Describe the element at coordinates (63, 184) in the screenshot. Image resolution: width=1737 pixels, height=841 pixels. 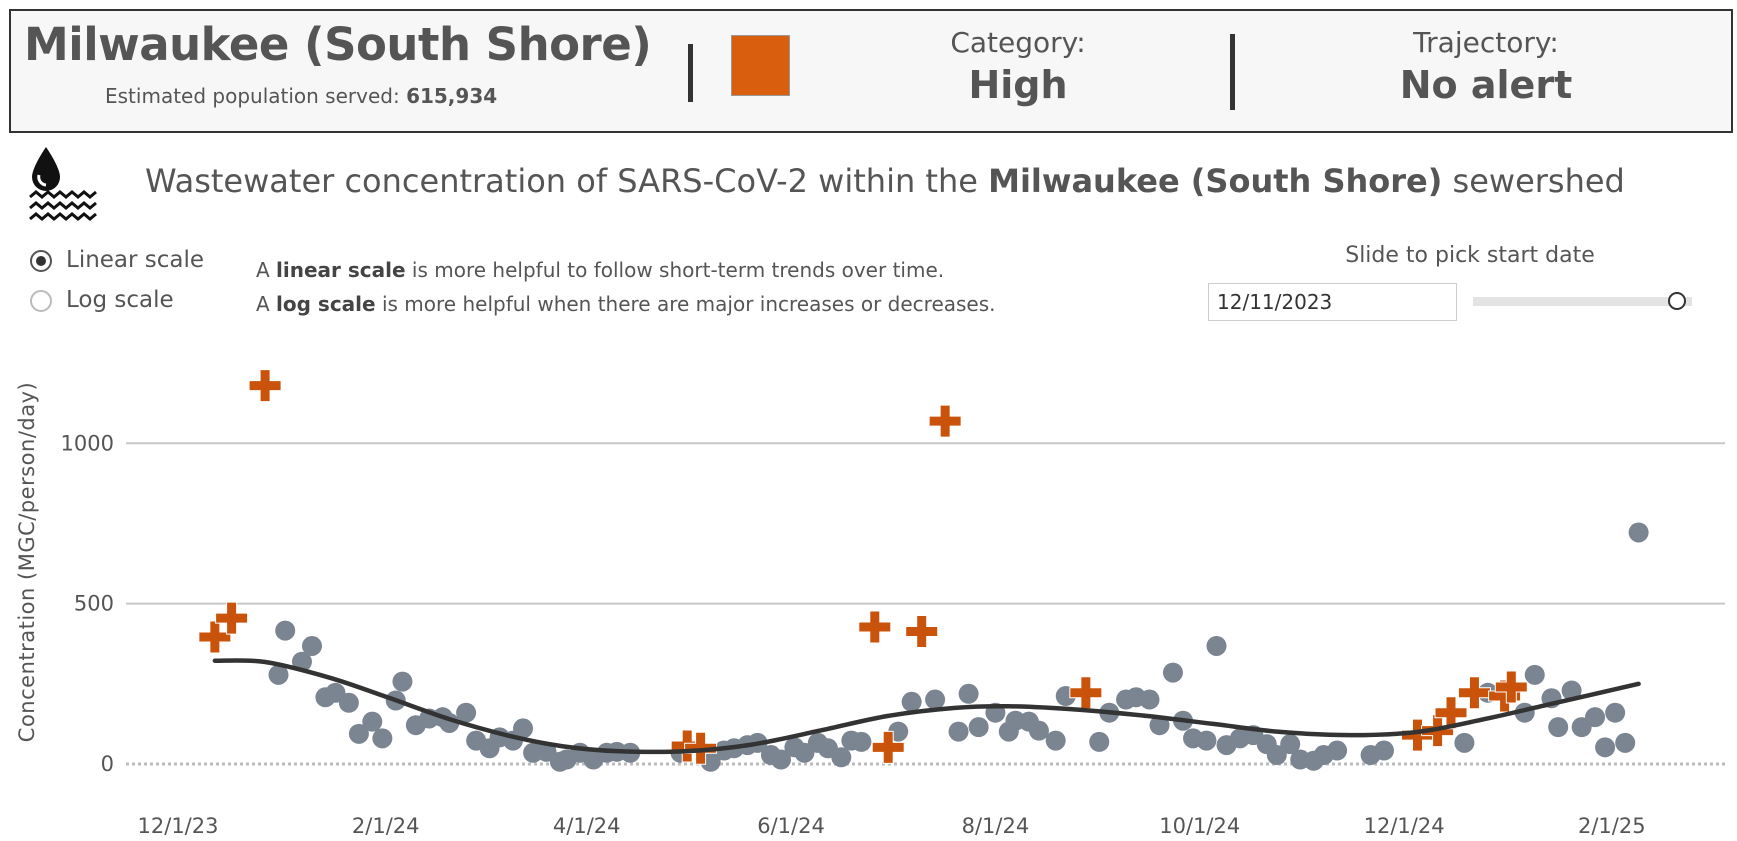
I see `water-drop-waves-icon` at that location.